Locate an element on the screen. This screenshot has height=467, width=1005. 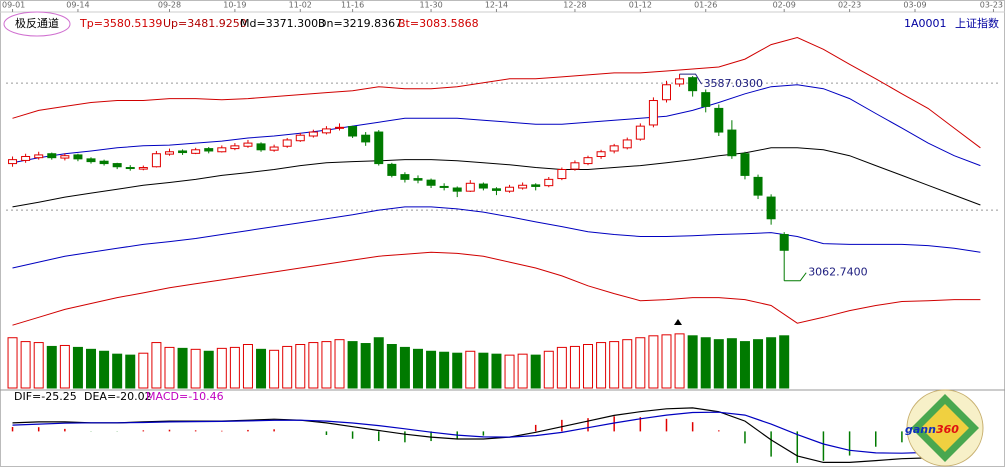
x-tick-label: 03-23 is located at coordinates (991, 5).